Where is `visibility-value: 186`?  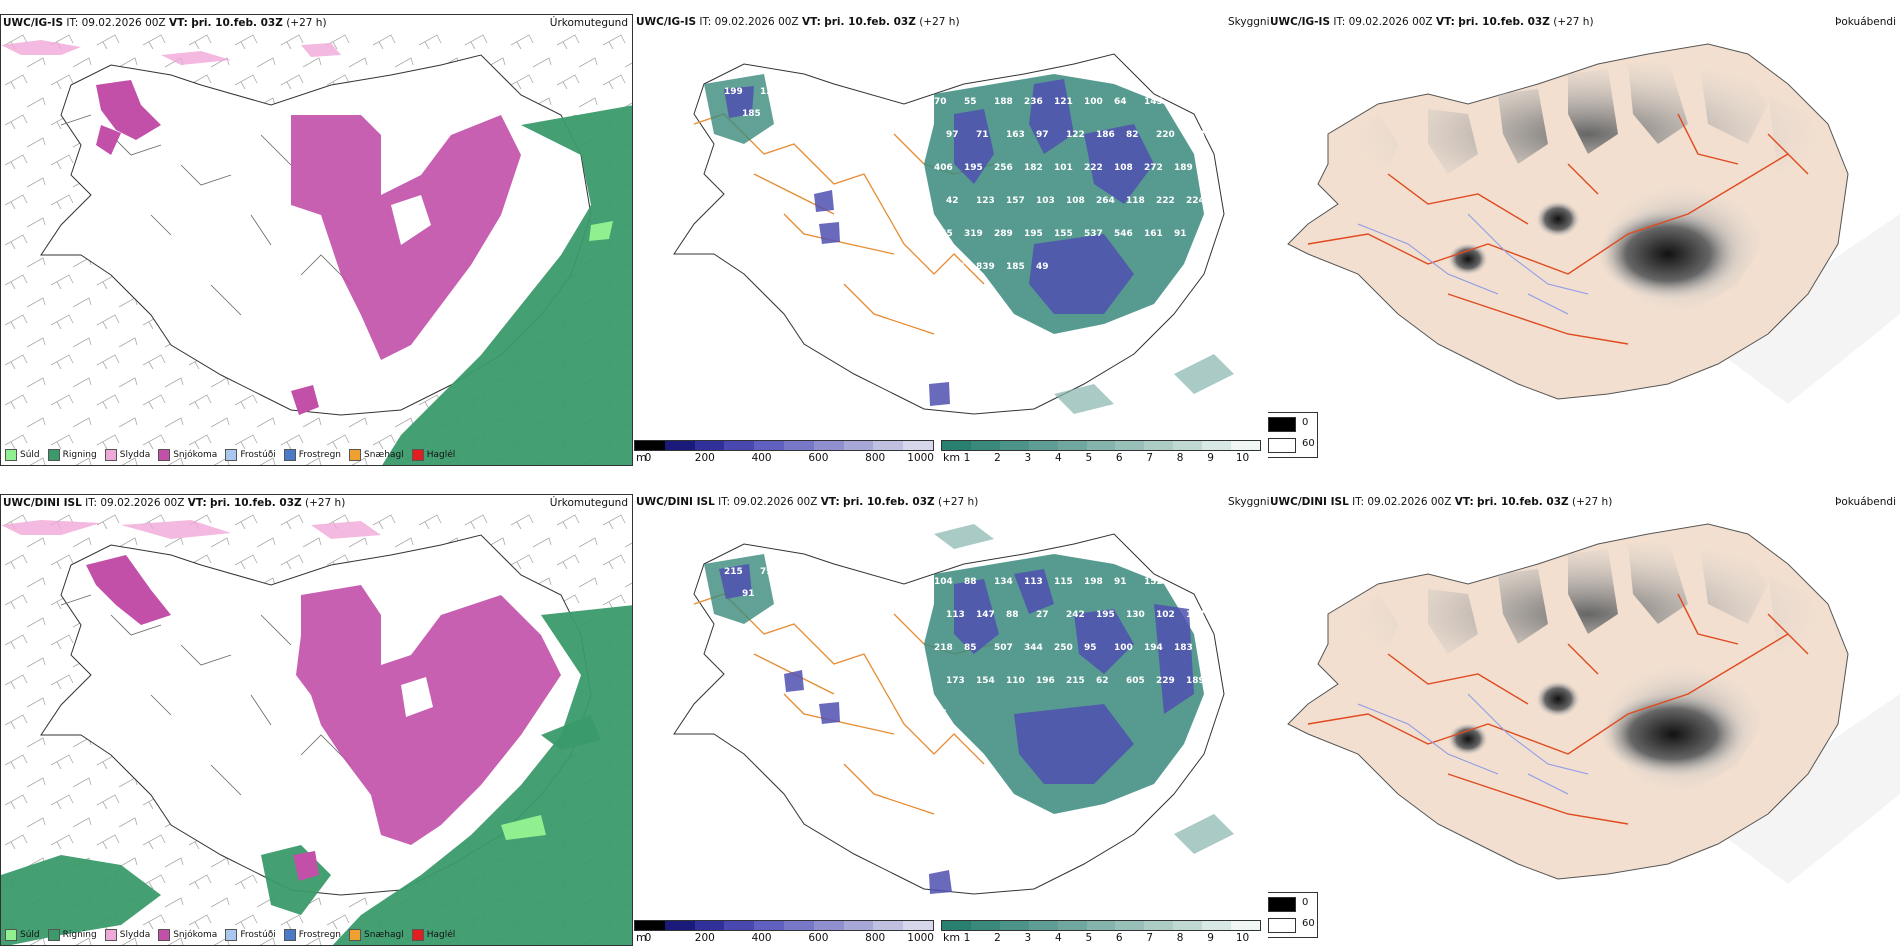 visibility-value: 186 is located at coordinates (1105, 135).